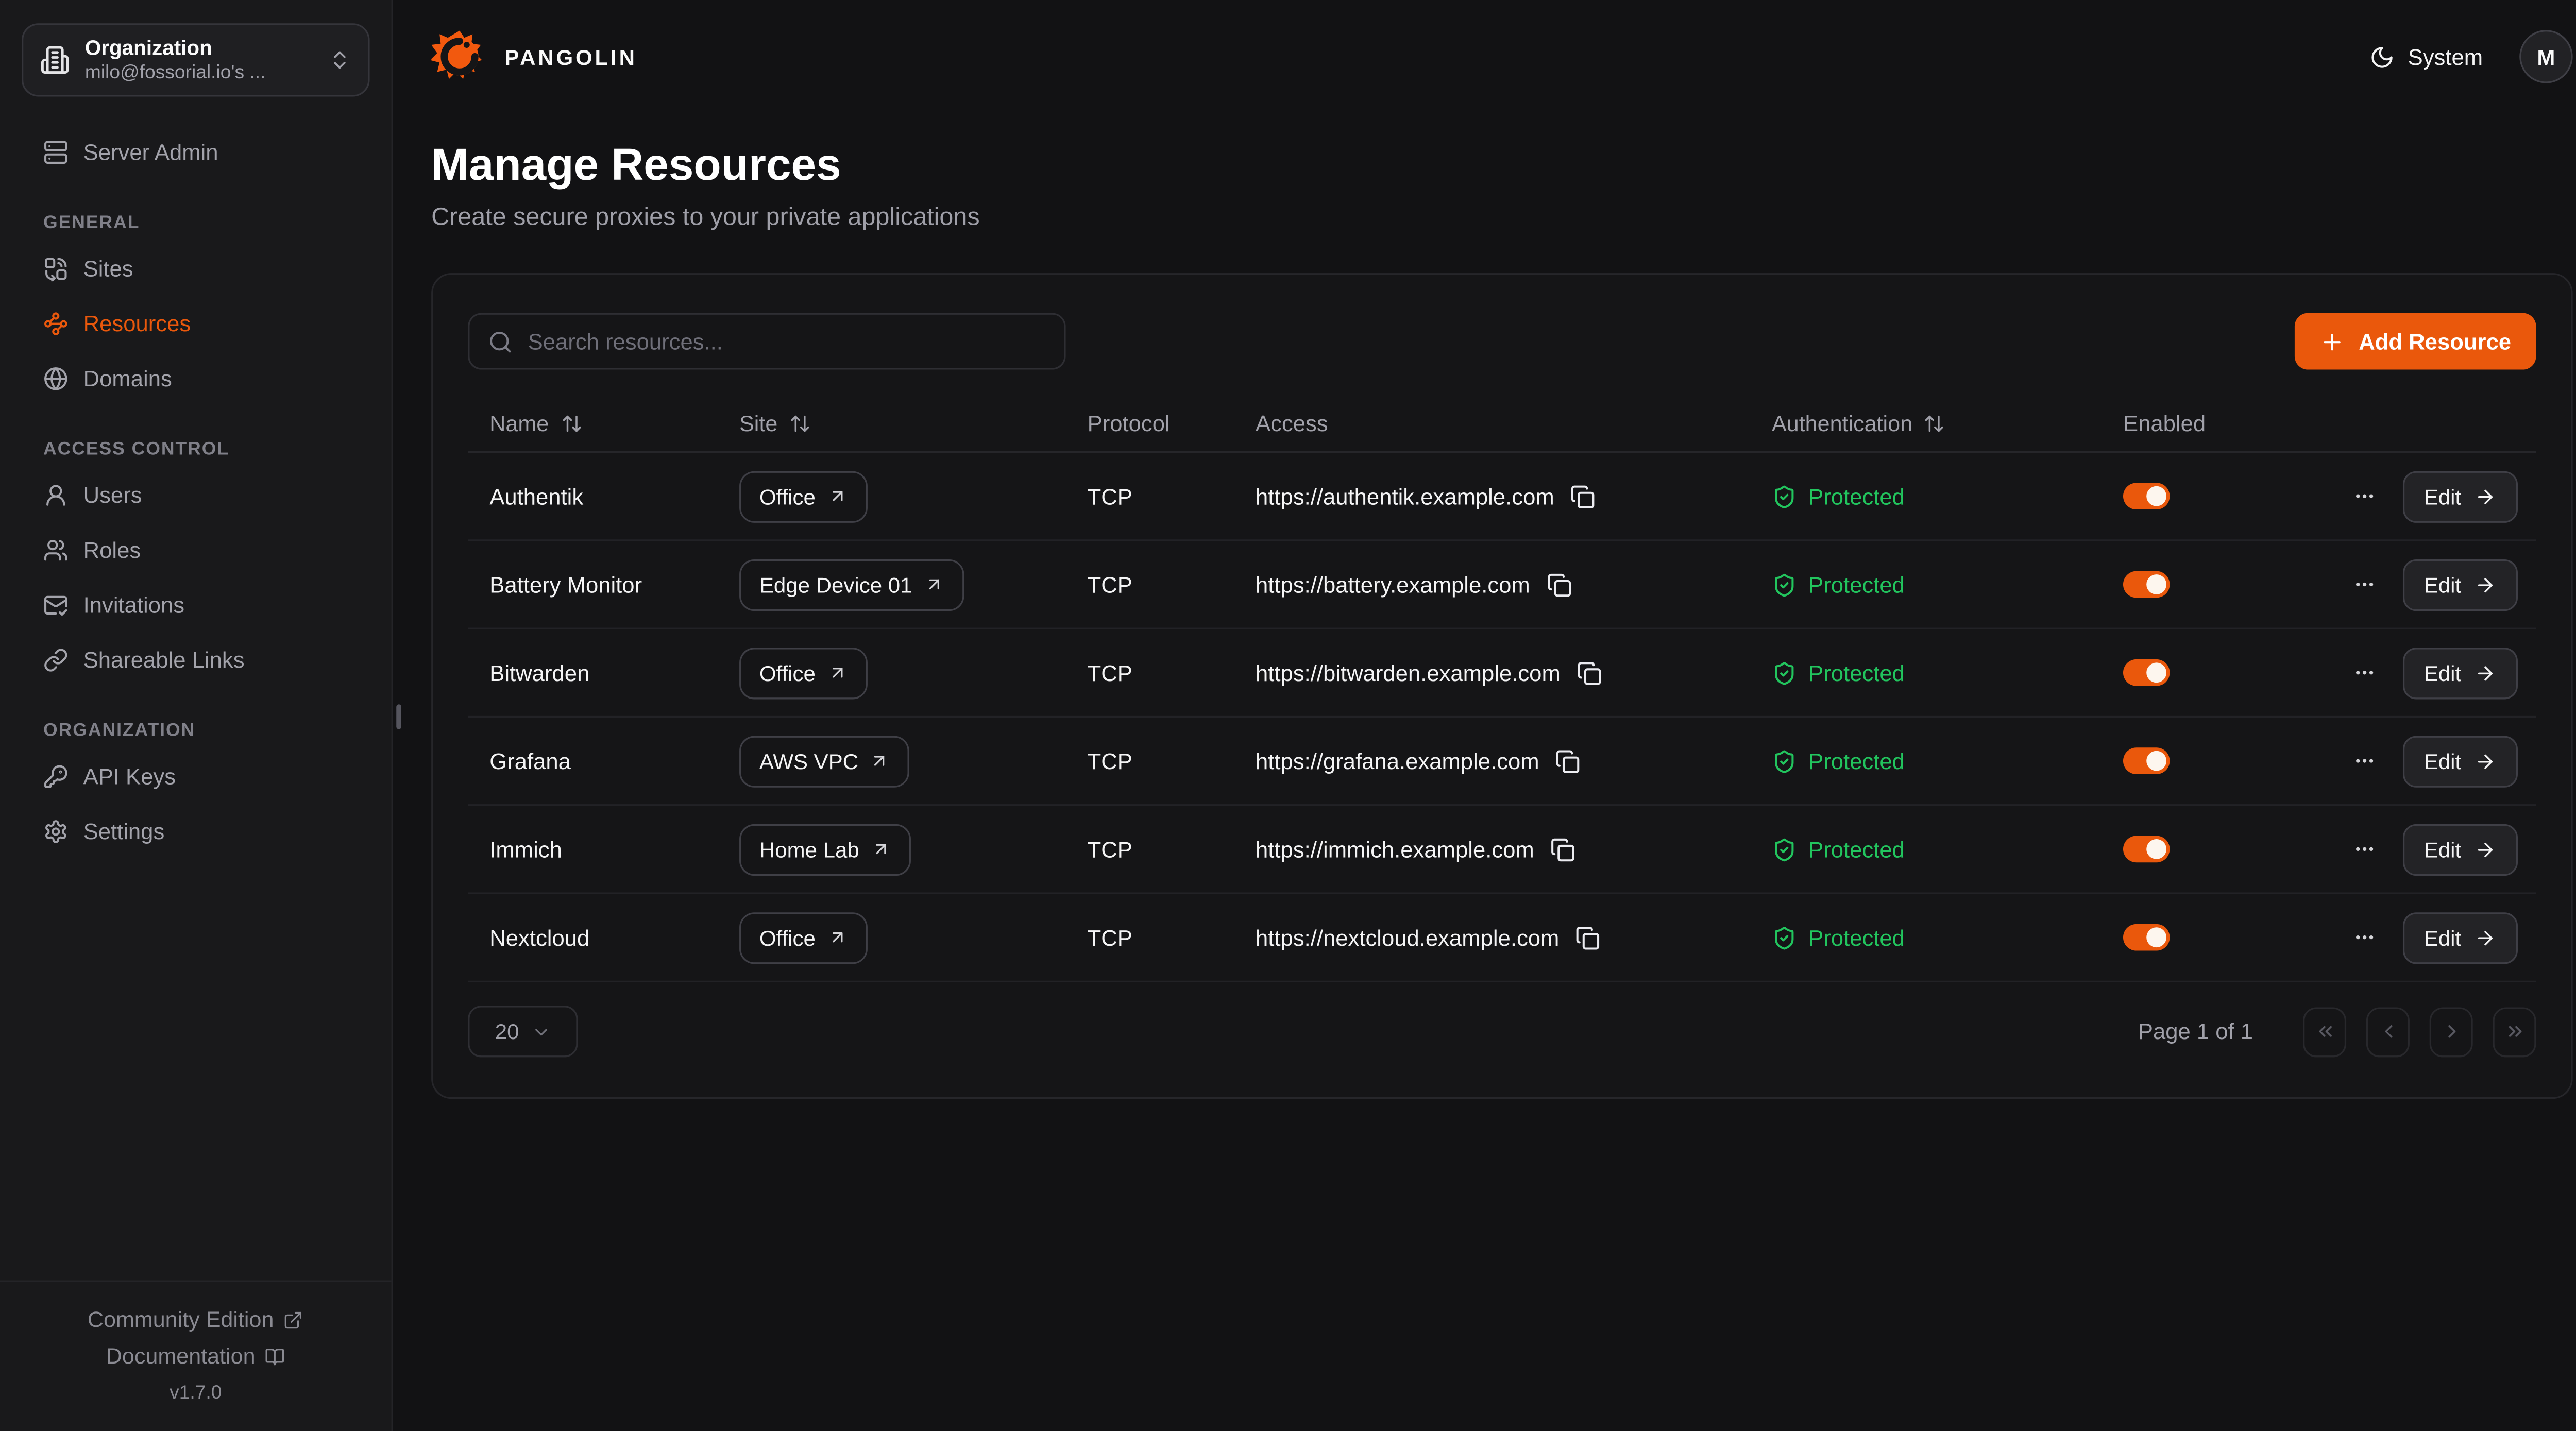 The width and height of the screenshot is (2576, 1431). What do you see at coordinates (2332, 341) in the screenshot?
I see `plus-icon` at bounding box center [2332, 341].